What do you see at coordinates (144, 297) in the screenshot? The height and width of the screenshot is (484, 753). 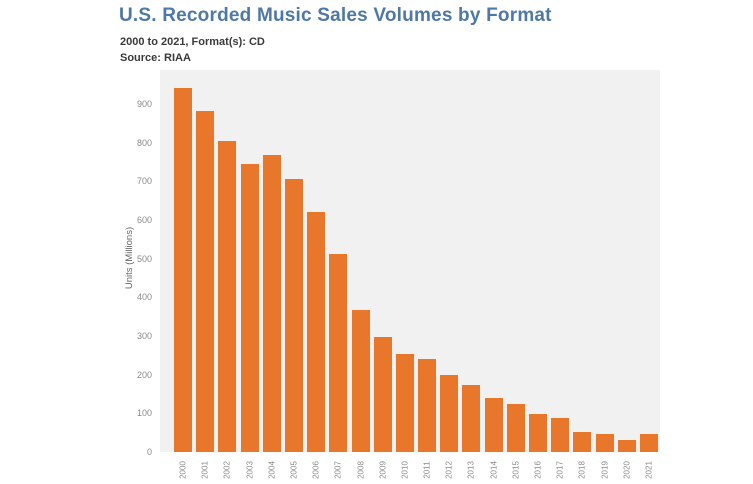 I see `y-tick-label-400: 400` at bounding box center [144, 297].